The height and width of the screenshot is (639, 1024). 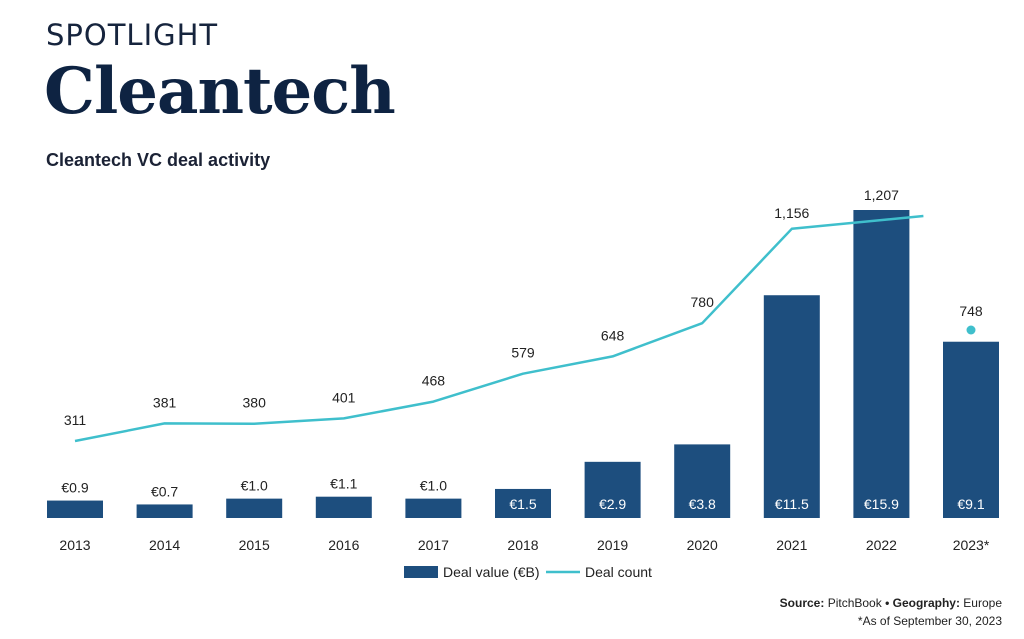 What do you see at coordinates (254, 486) in the screenshot?
I see `bar-label-2015: €1.0` at bounding box center [254, 486].